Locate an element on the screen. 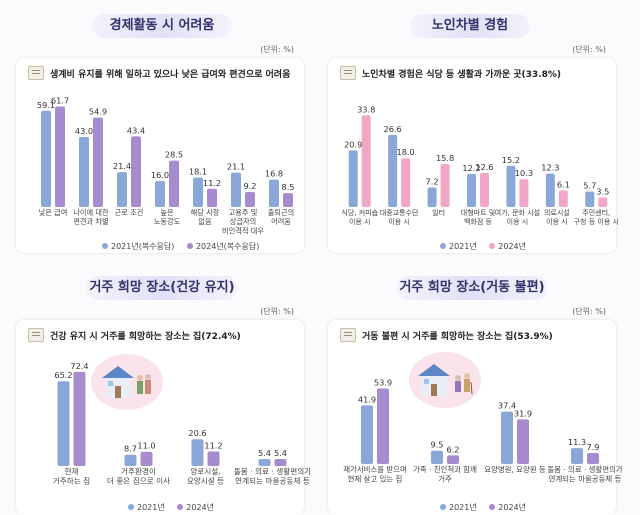 This screenshot has height=515, width=640. value-label-2021-2: 20.6 is located at coordinates (197, 433).